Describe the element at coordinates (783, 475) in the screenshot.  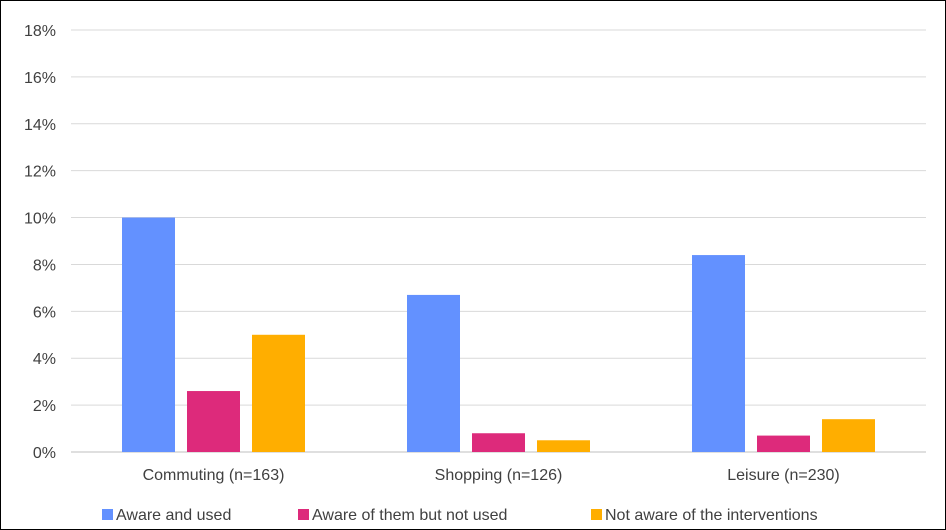
I see `x-category-label: Leisure (n=230)` at that location.